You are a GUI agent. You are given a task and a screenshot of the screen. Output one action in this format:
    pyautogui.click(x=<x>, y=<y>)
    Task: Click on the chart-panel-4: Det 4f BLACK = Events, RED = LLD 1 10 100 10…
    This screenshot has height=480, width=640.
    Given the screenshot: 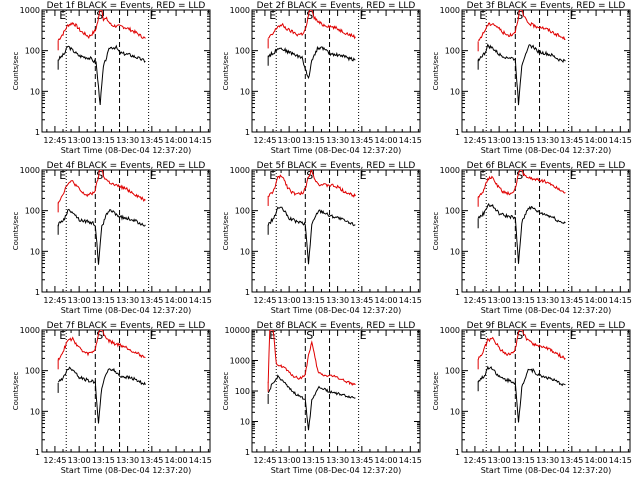 What is the action you would take?
    pyautogui.click(x=112, y=238)
    